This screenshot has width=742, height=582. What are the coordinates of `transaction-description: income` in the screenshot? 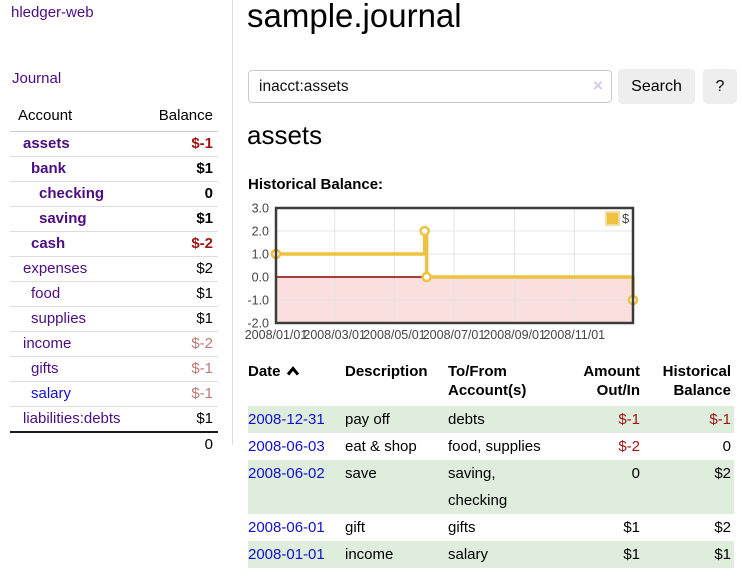 It's located at (369, 554).